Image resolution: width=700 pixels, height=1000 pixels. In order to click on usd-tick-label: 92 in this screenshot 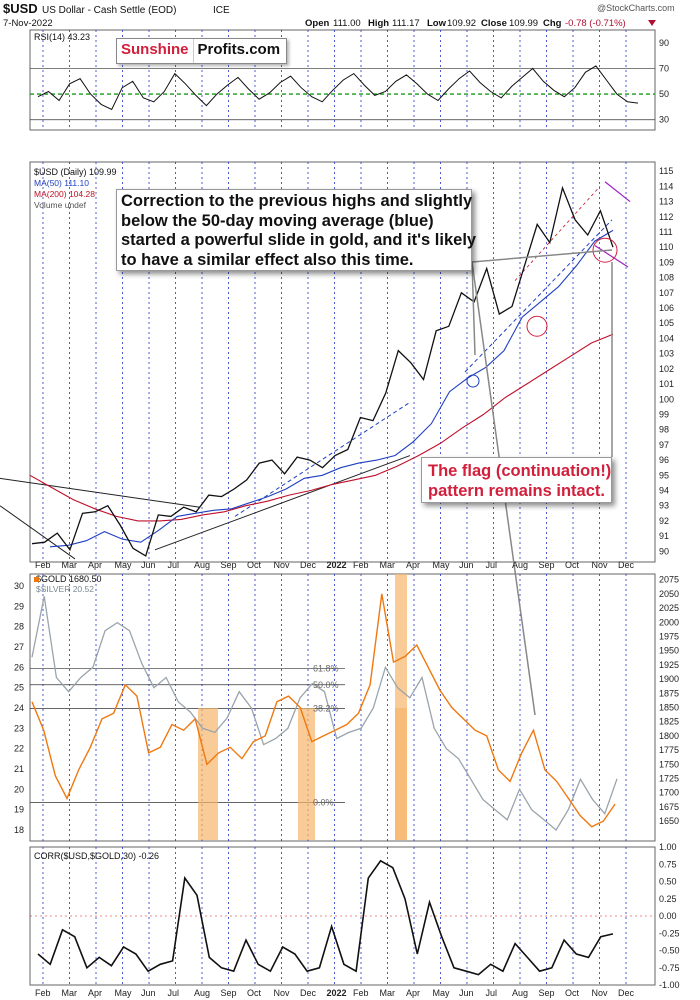, I will do `click(664, 521)`.